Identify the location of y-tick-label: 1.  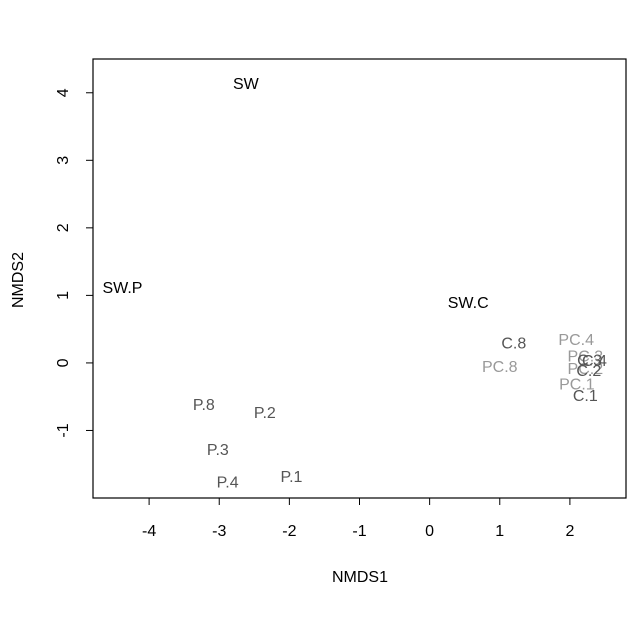
(63, 295).